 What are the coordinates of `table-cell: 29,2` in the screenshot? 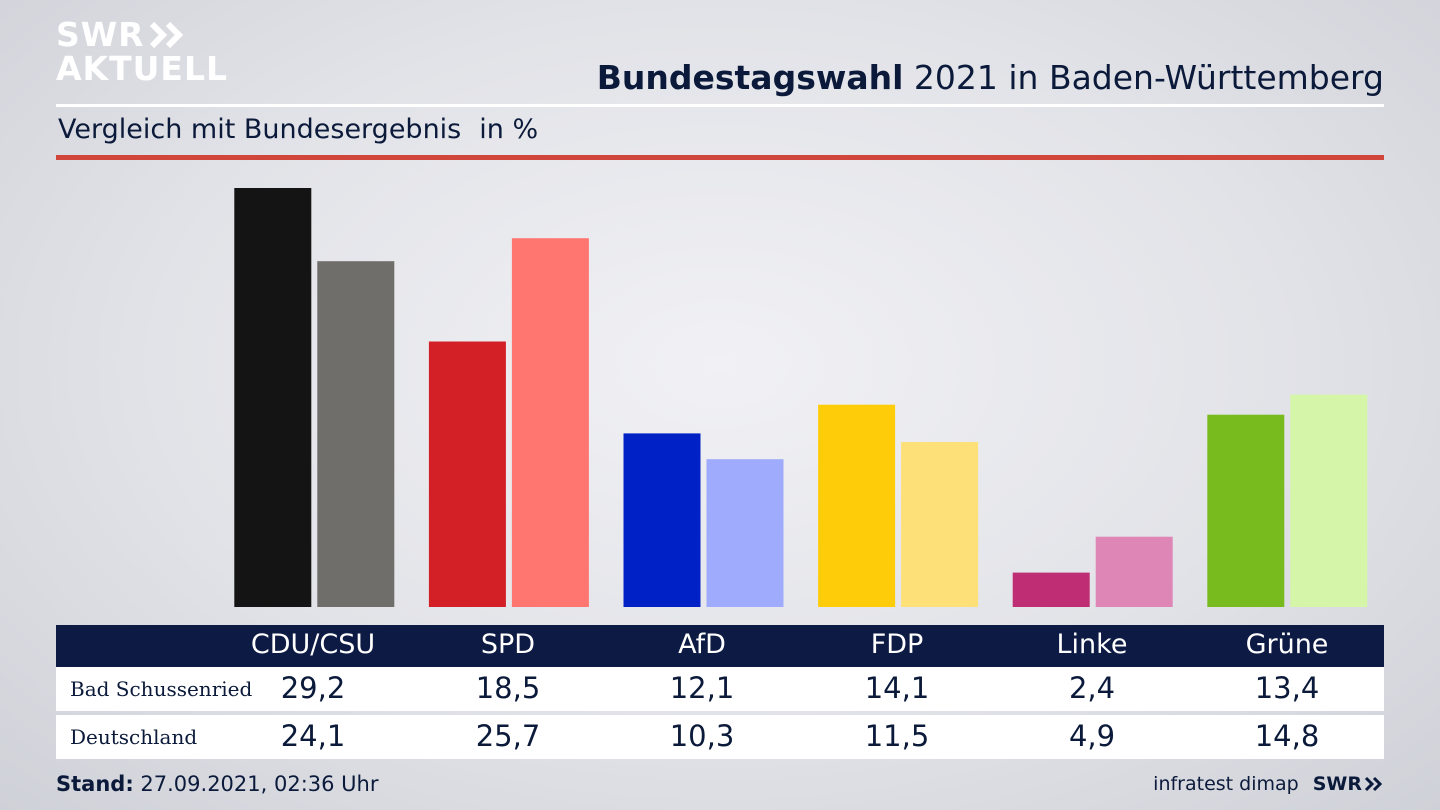 It's located at (313, 688).